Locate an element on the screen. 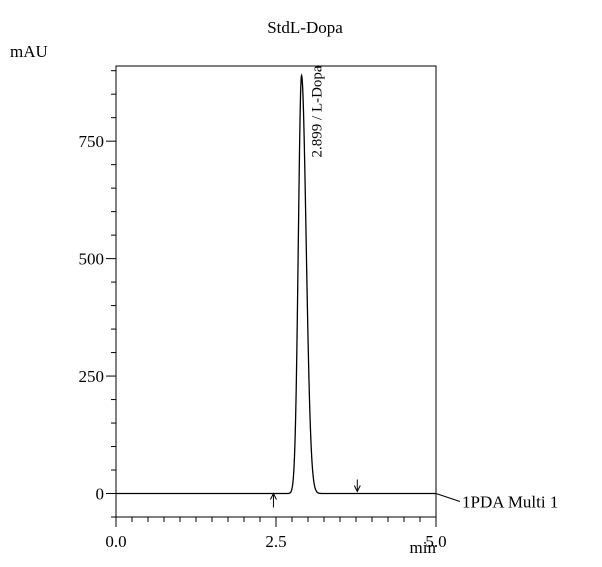 Image resolution: width=602 pixels, height=567 pixels. peak-annotation: 2.899 / L-Dopa is located at coordinates (318, 111).